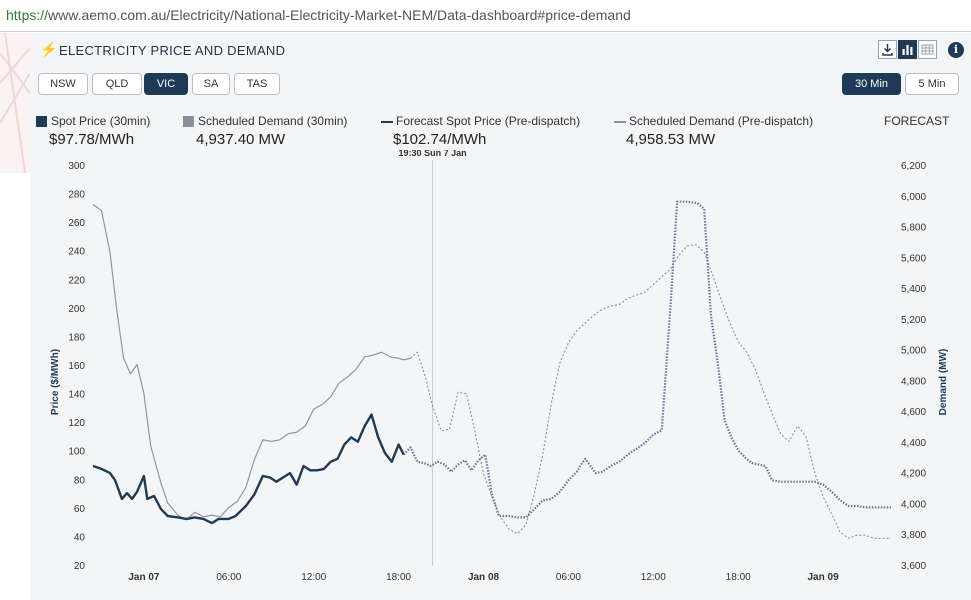 Image resolution: width=971 pixels, height=600 pixels. What do you see at coordinates (76, 252) in the screenshot?
I see `price-tick-label: 240` at bounding box center [76, 252].